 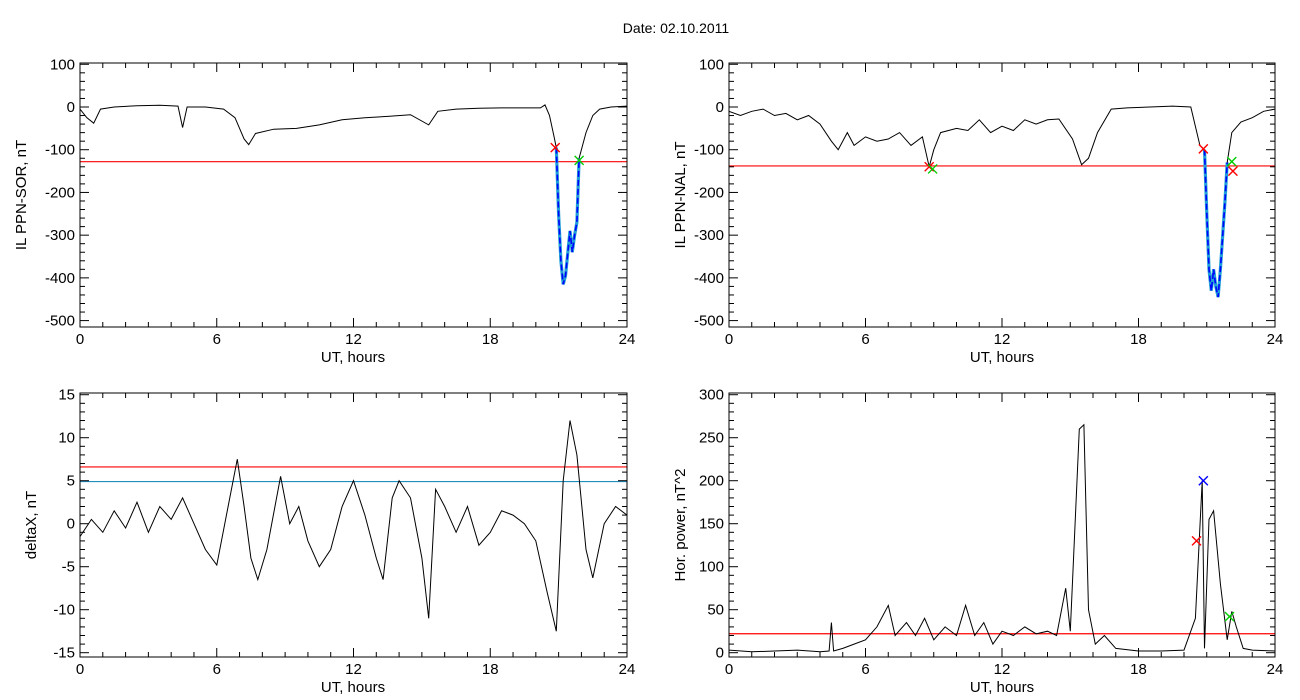 I want to click on y-tick-label: -15, so click(x=64, y=653).